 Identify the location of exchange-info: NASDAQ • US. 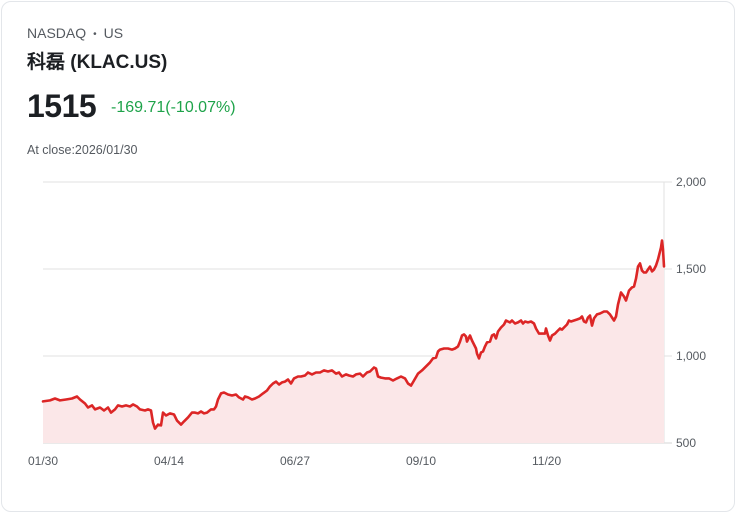
(75, 33).